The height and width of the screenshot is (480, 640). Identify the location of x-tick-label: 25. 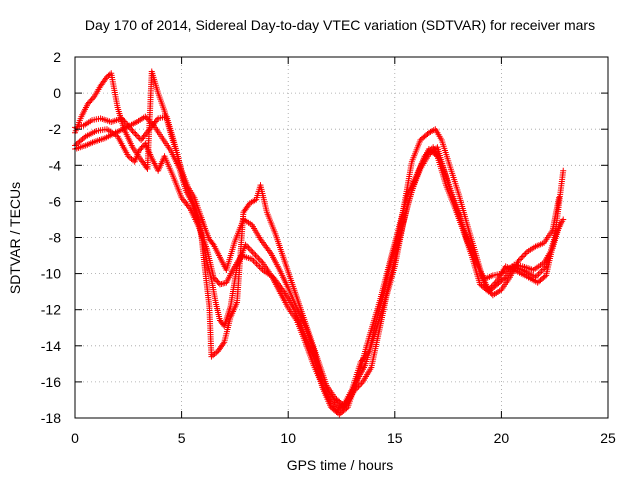
(608, 438).